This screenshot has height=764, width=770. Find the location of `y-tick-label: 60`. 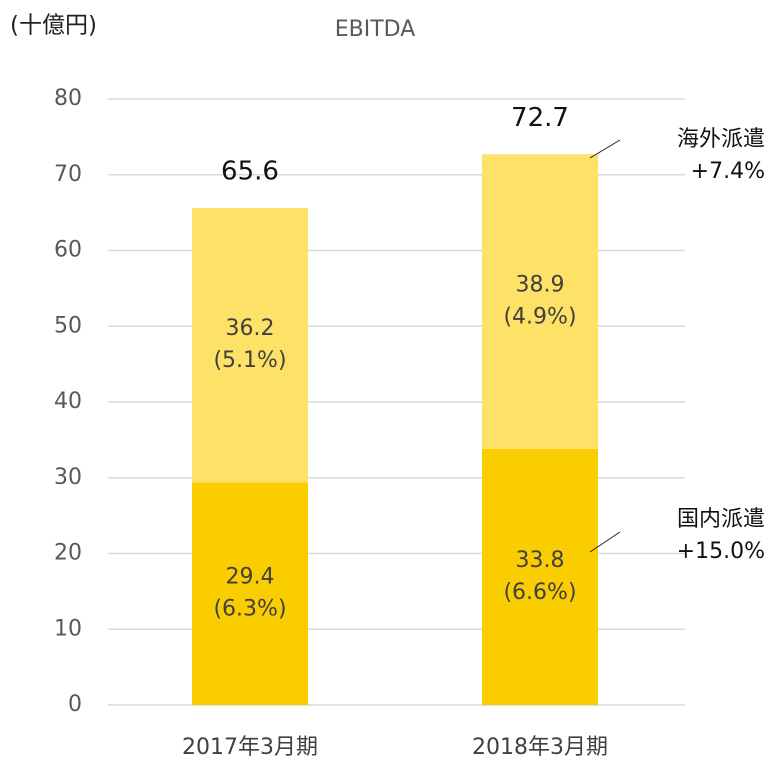

y-tick-label: 60 is located at coordinates (68, 250).